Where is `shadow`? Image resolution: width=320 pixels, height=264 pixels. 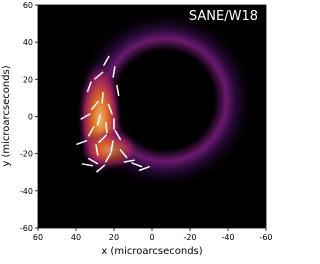 shadow is located at coordinates (165, 100).